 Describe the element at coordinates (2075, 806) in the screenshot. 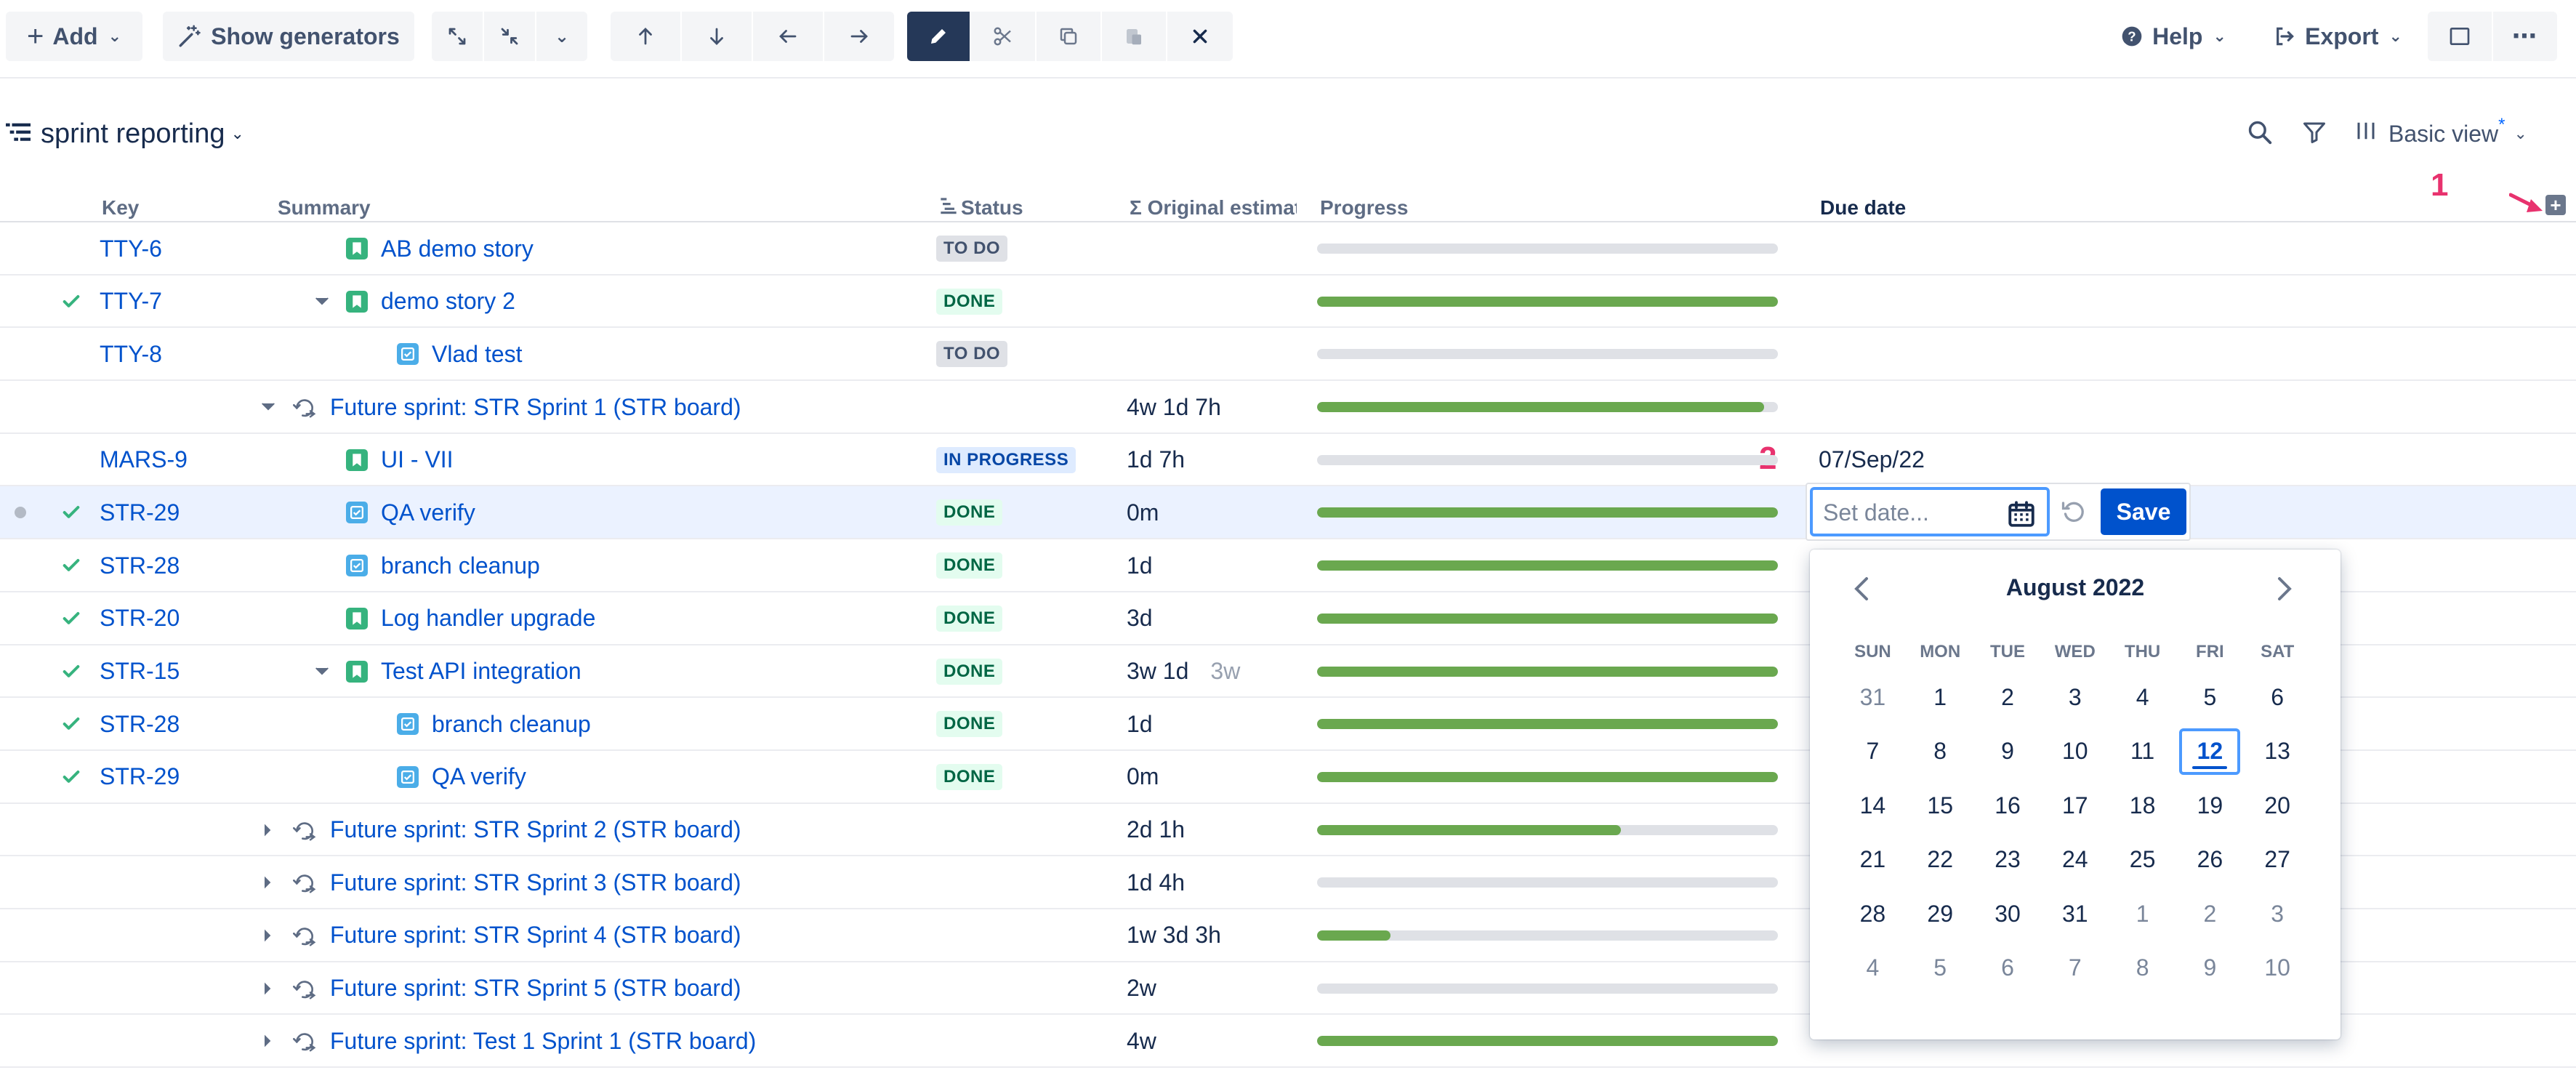

I see `calendar-day: 17` at that location.